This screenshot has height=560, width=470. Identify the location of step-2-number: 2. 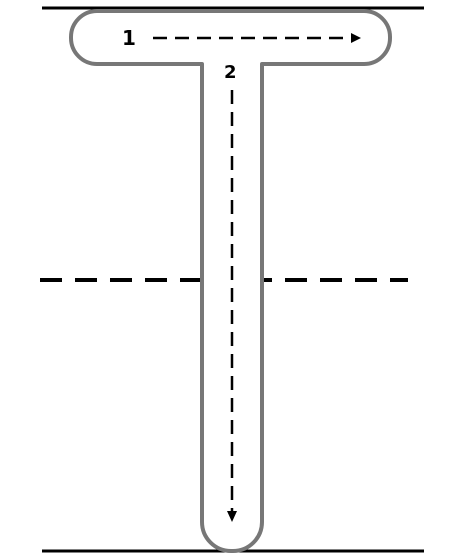
(230, 72).